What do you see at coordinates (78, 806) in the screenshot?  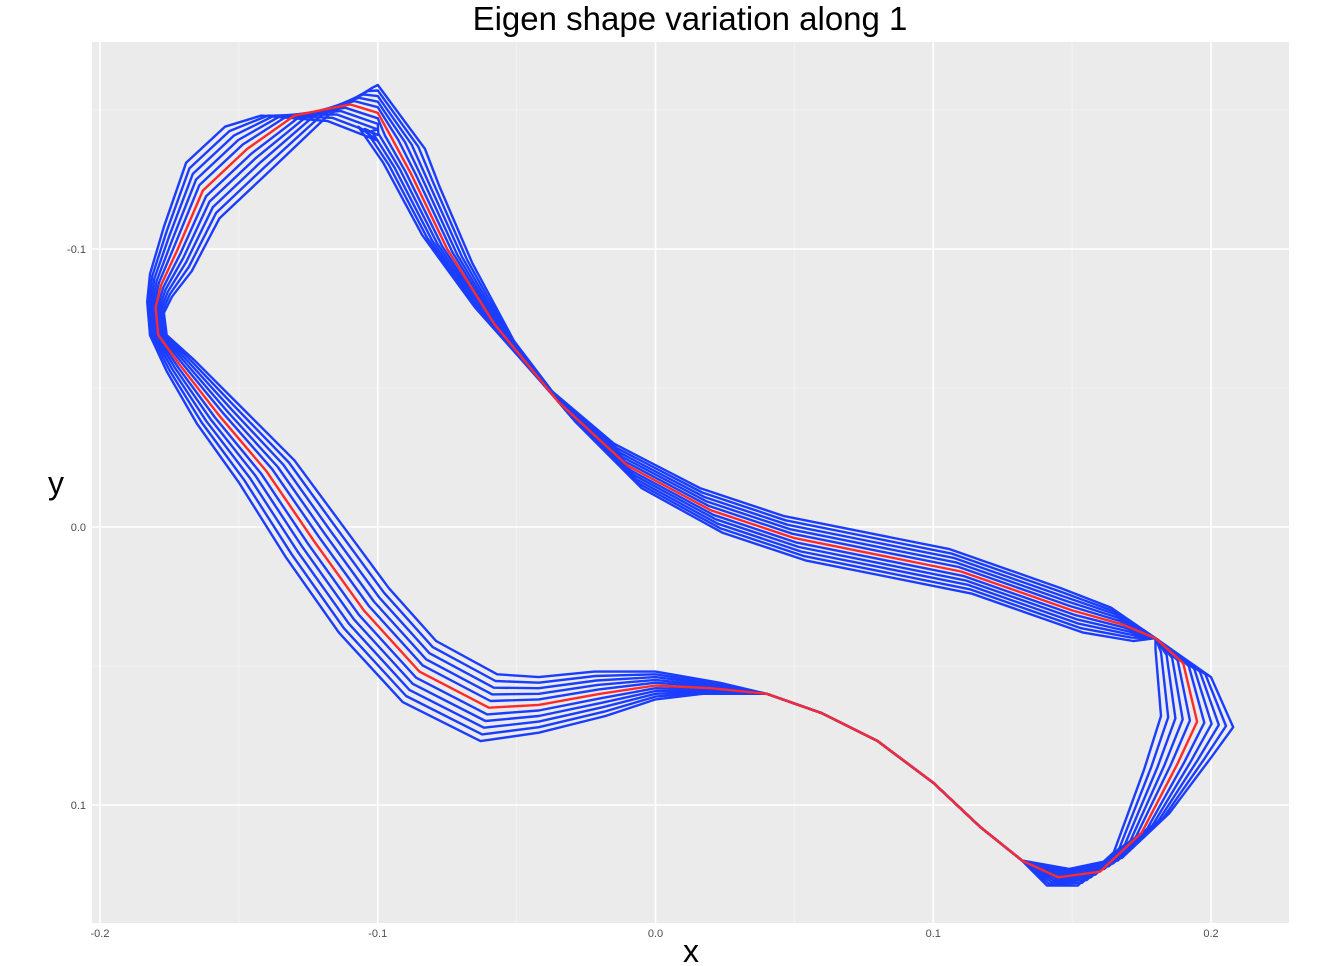 I see `y-tick-label: 0.1` at bounding box center [78, 806].